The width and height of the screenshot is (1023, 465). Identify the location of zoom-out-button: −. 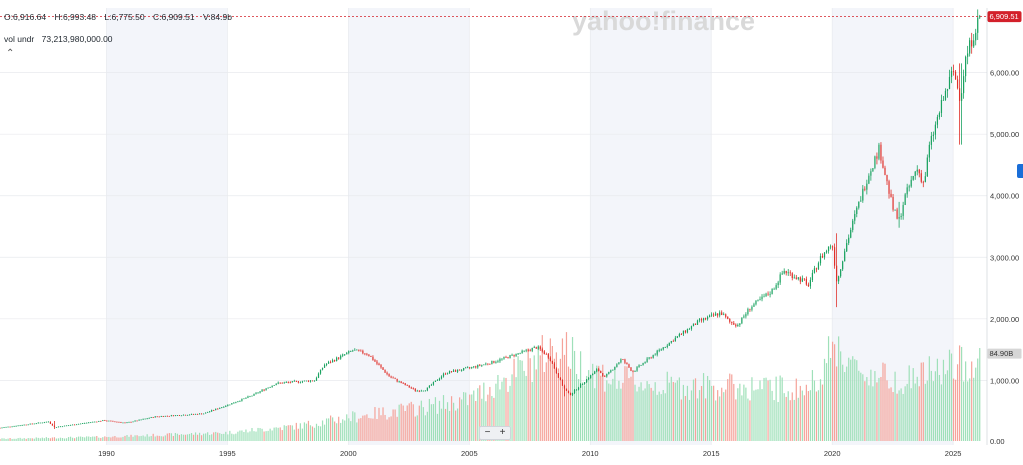
(487, 432).